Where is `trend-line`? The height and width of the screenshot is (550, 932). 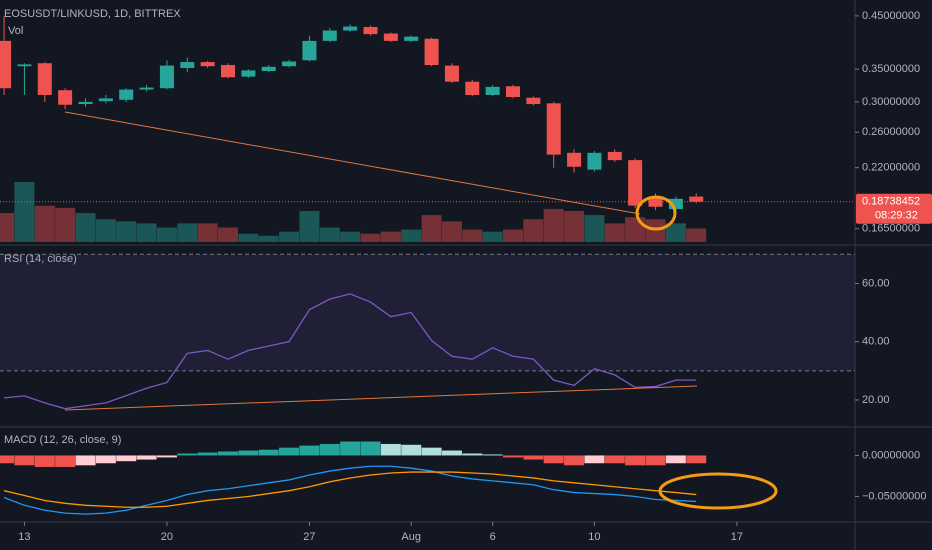
trend-line is located at coordinates (352, 163).